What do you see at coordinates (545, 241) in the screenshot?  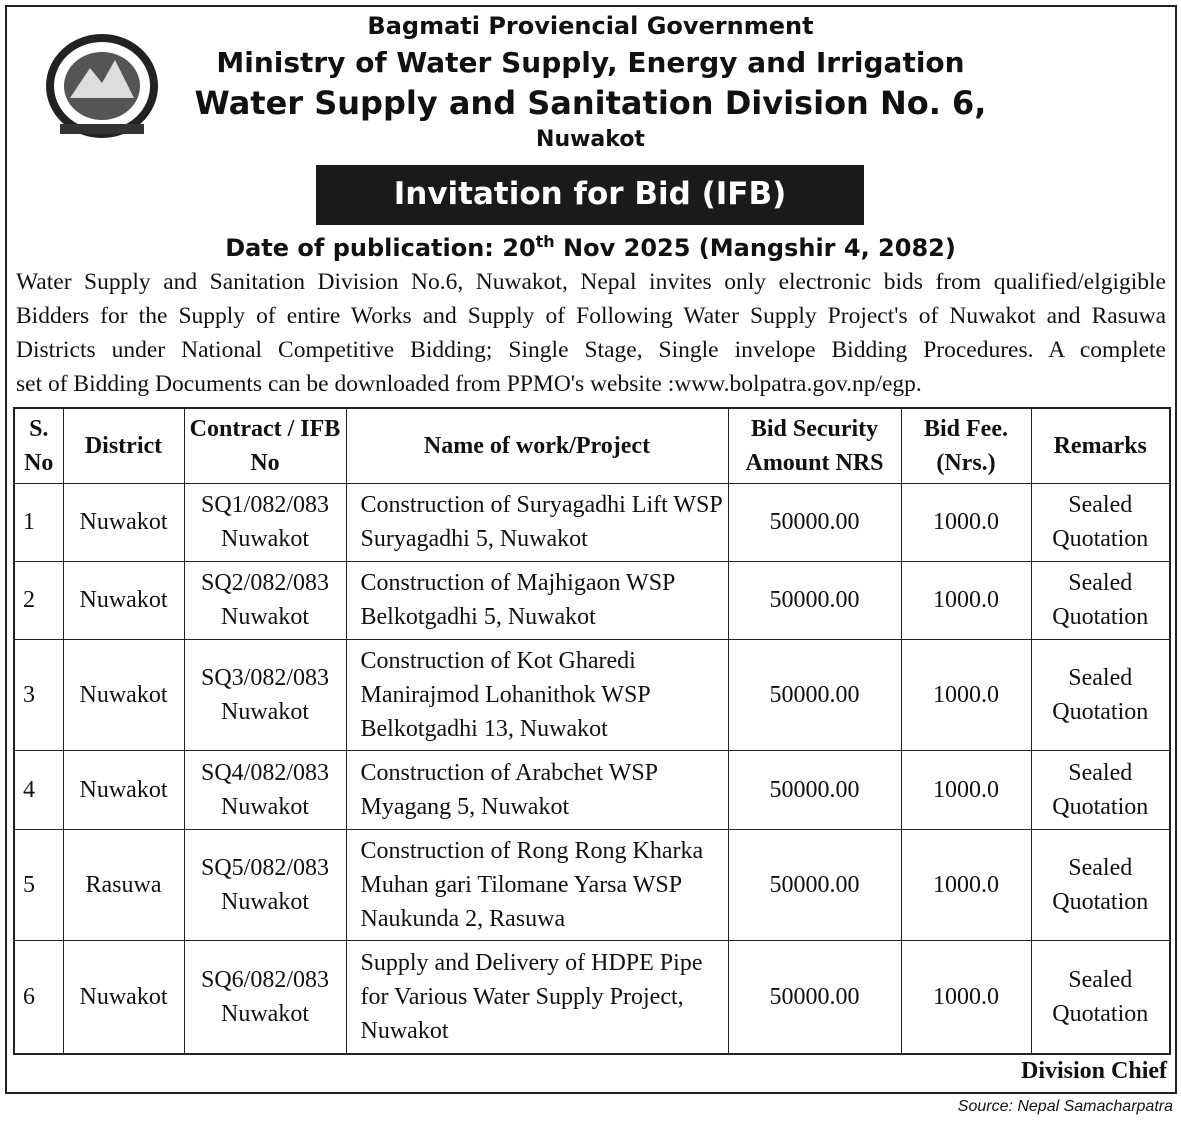 I see `date-sup: th` at bounding box center [545, 241].